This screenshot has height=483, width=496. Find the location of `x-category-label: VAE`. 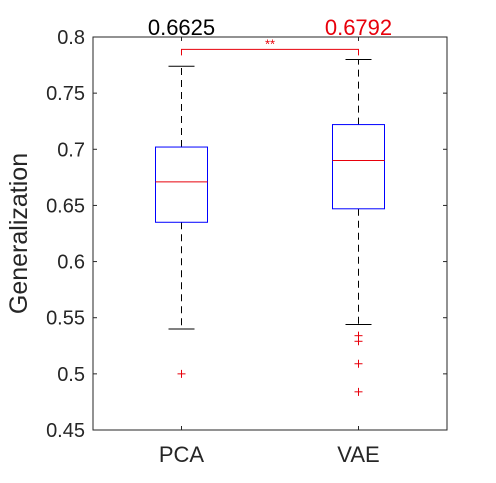

x-category-label: VAE is located at coordinates (358, 454).